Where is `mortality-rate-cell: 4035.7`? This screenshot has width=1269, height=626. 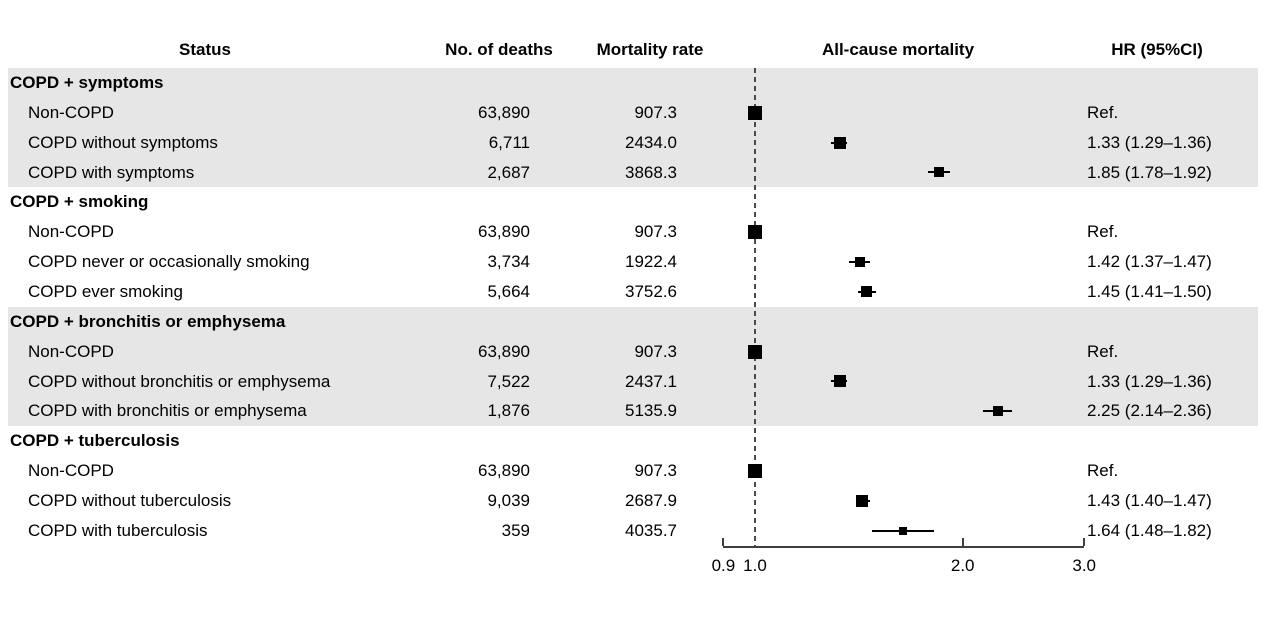
mortality-rate-cell: 4035.7 is located at coordinates (651, 530).